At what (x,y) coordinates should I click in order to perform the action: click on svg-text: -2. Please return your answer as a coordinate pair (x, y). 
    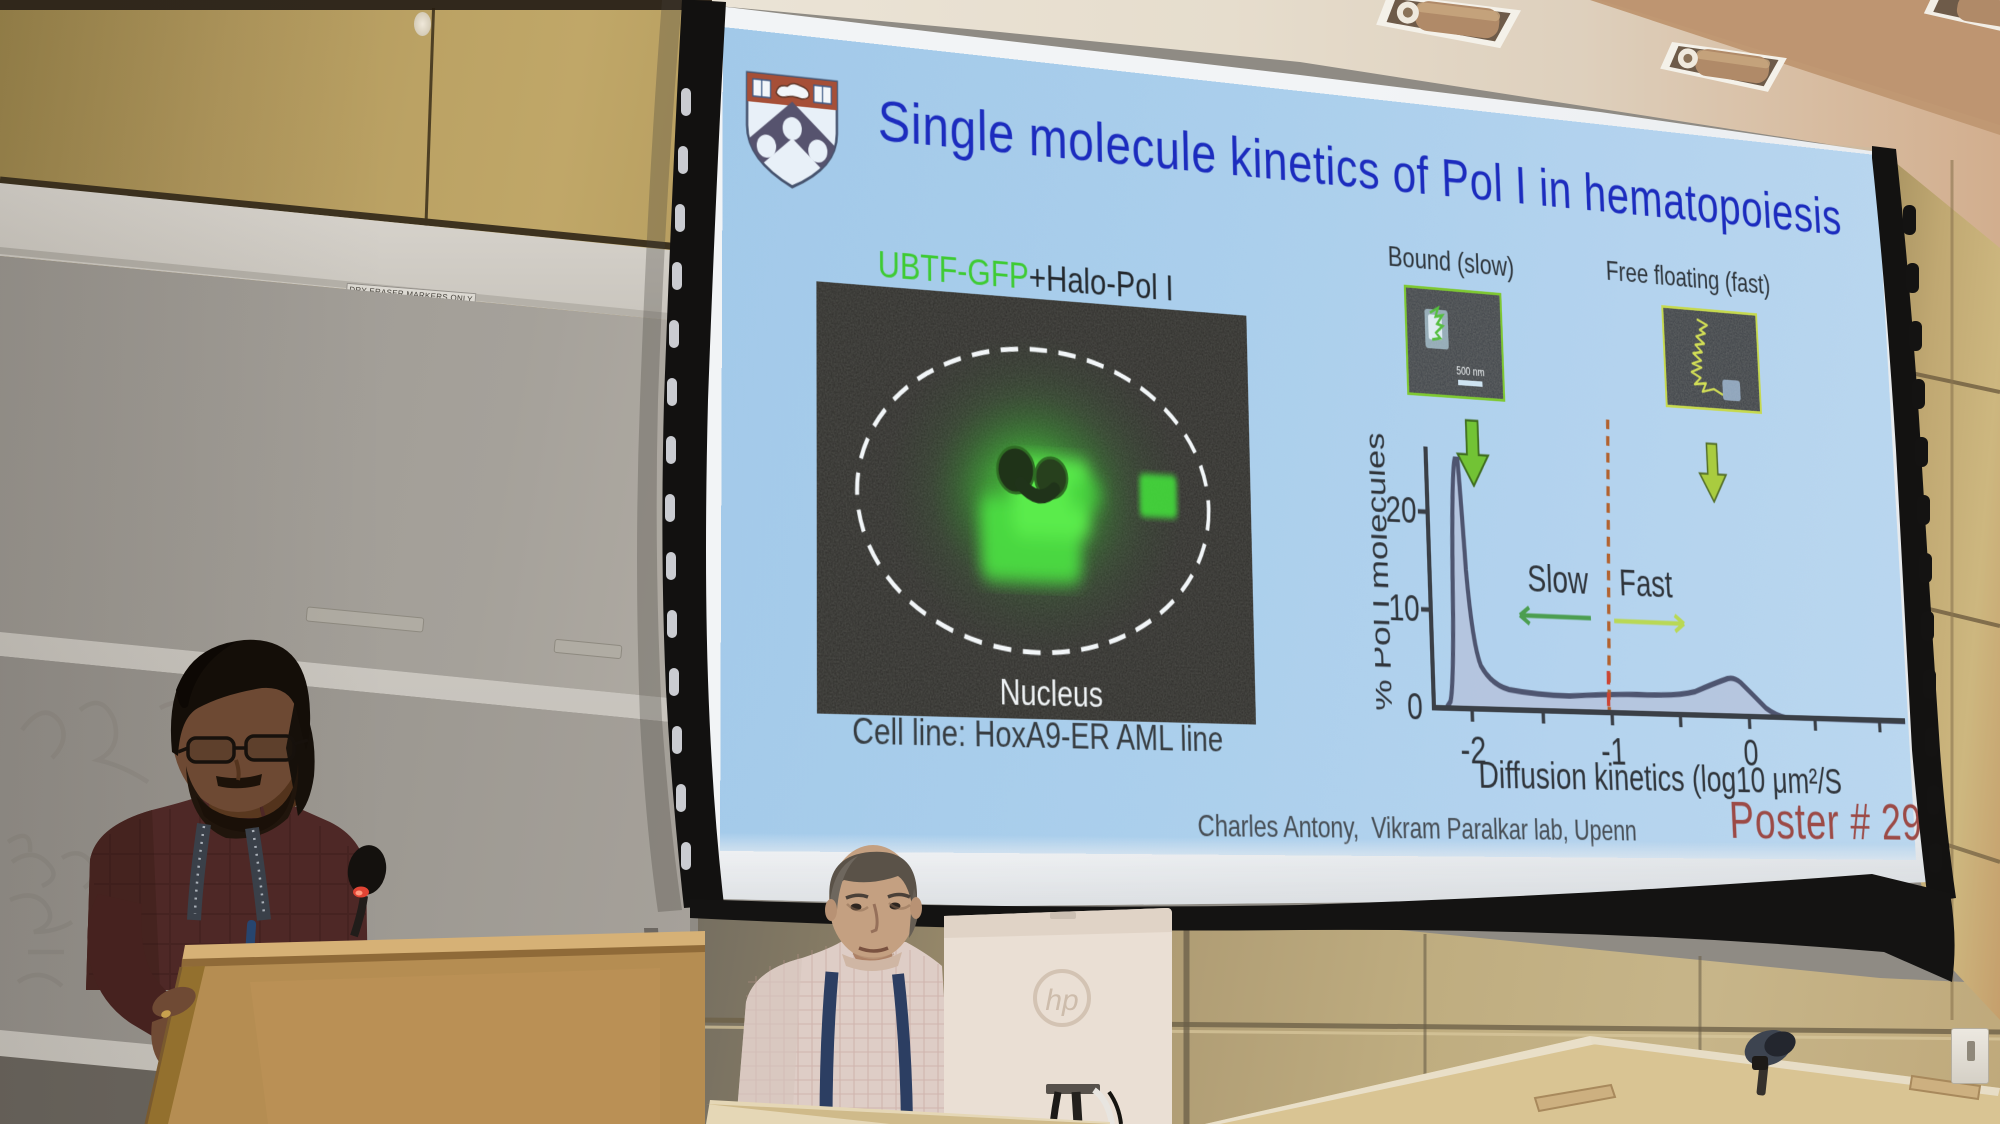
    Looking at the image, I should click on (1473, 751).